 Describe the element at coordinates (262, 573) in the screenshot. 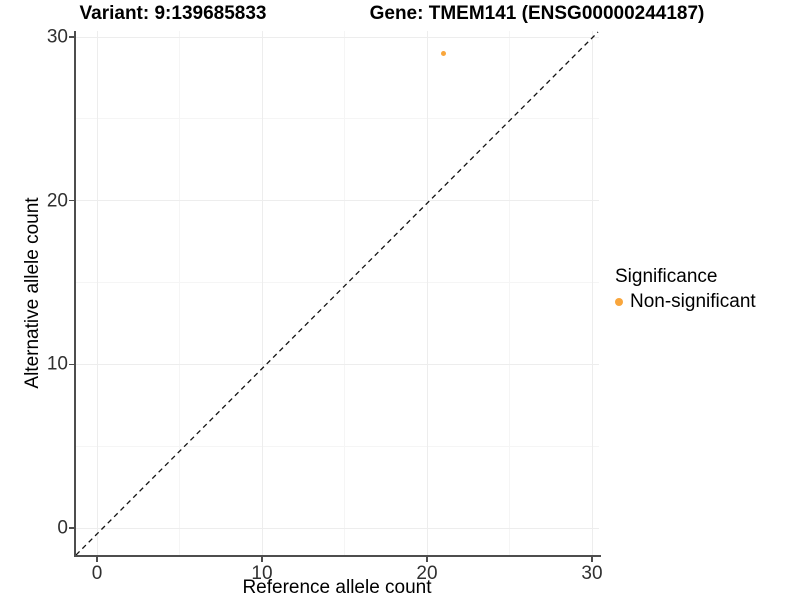

I see `x-tick-label: 10` at that location.